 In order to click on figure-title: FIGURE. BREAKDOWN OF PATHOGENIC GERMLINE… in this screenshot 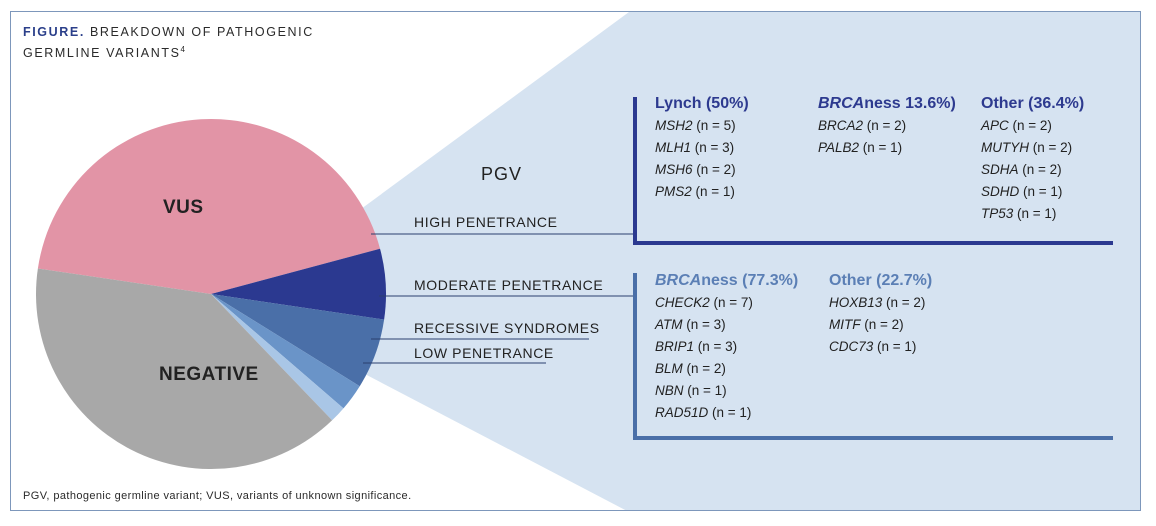, I will do `click(168, 43)`.